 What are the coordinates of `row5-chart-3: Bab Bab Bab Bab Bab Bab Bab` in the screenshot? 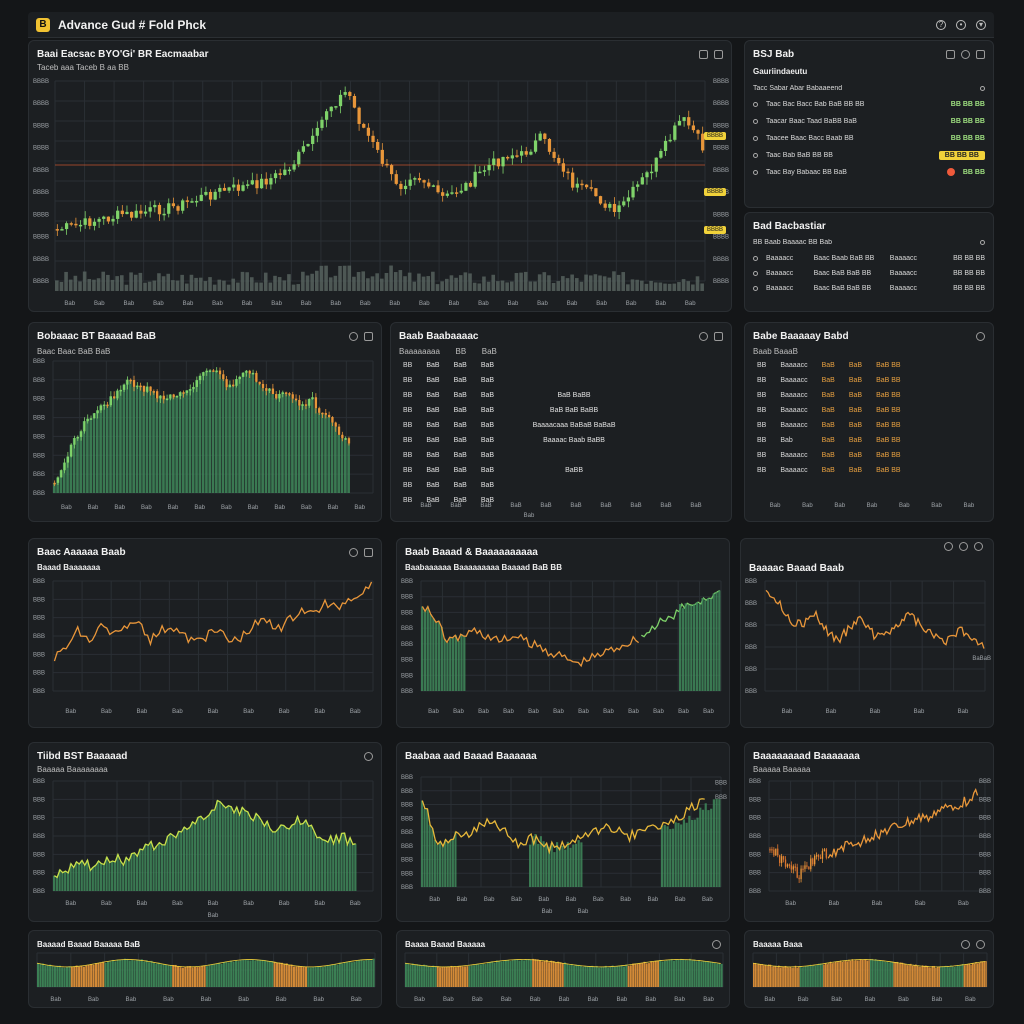 It's located at (869, 978).